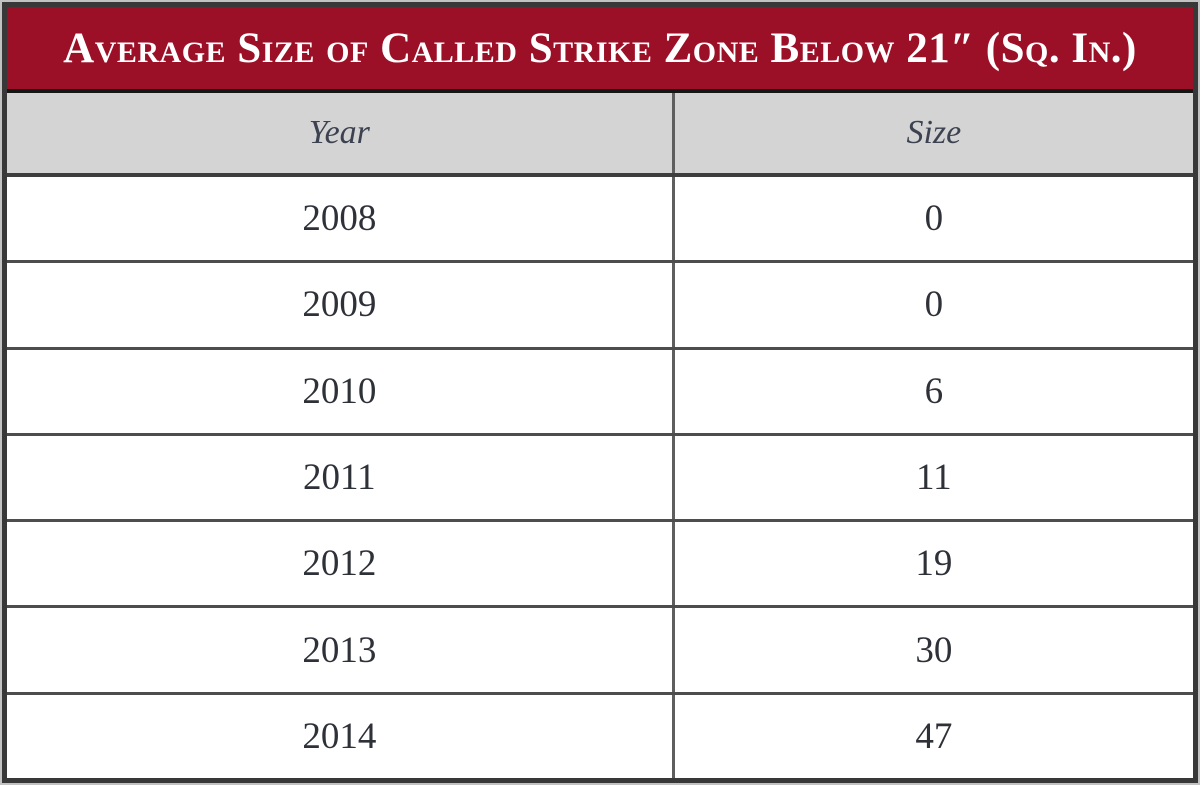 Image resolution: width=1200 pixels, height=785 pixels. I want to click on table-header-row: Year Size, so click(600, 135).